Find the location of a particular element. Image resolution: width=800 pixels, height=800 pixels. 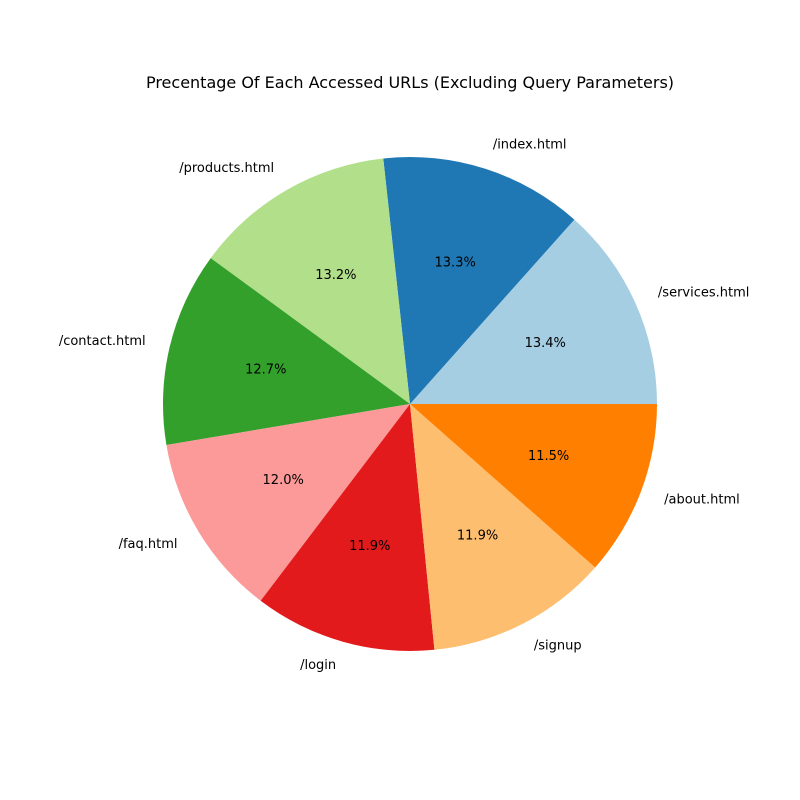

slice-label: /login is located at coordinates (318, 665).